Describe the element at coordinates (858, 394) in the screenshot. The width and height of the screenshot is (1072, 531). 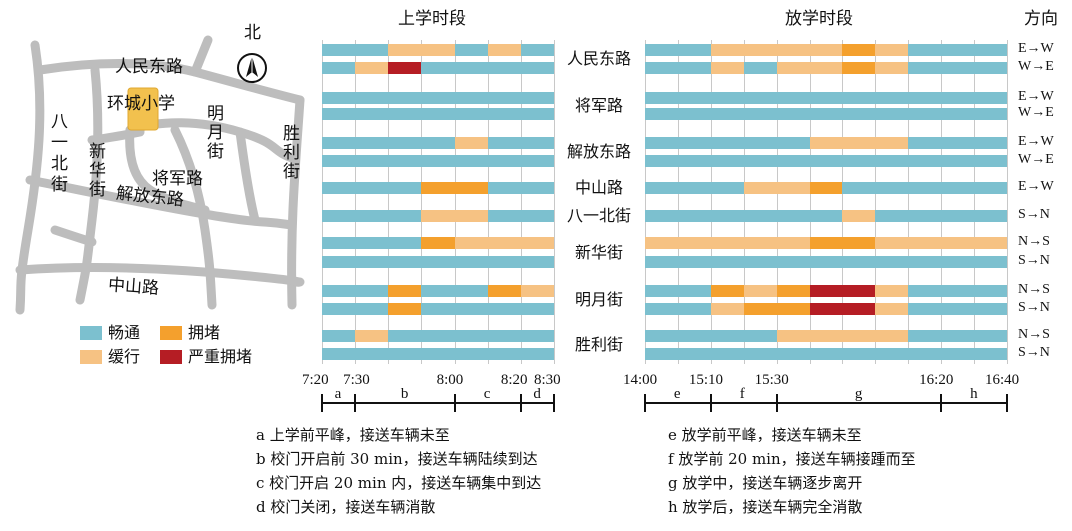
I see `afternoon-period-label: g` at that location.